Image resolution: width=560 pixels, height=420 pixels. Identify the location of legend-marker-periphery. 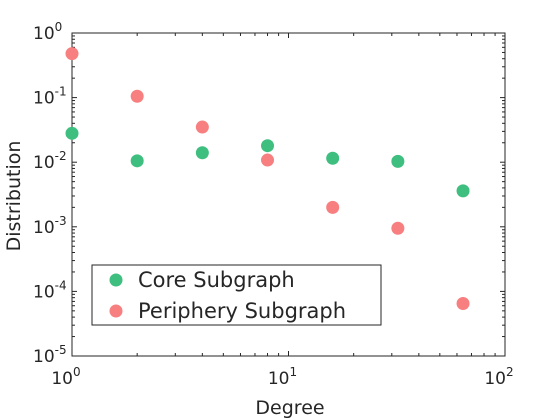
(116, 311).